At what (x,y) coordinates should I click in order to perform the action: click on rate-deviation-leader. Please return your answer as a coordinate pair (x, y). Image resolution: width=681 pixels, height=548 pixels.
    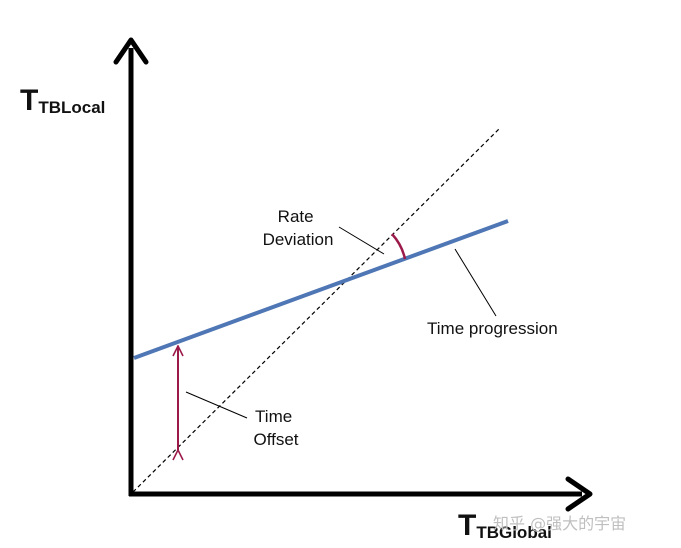
    Looking at the image, I should click on (361, 240).